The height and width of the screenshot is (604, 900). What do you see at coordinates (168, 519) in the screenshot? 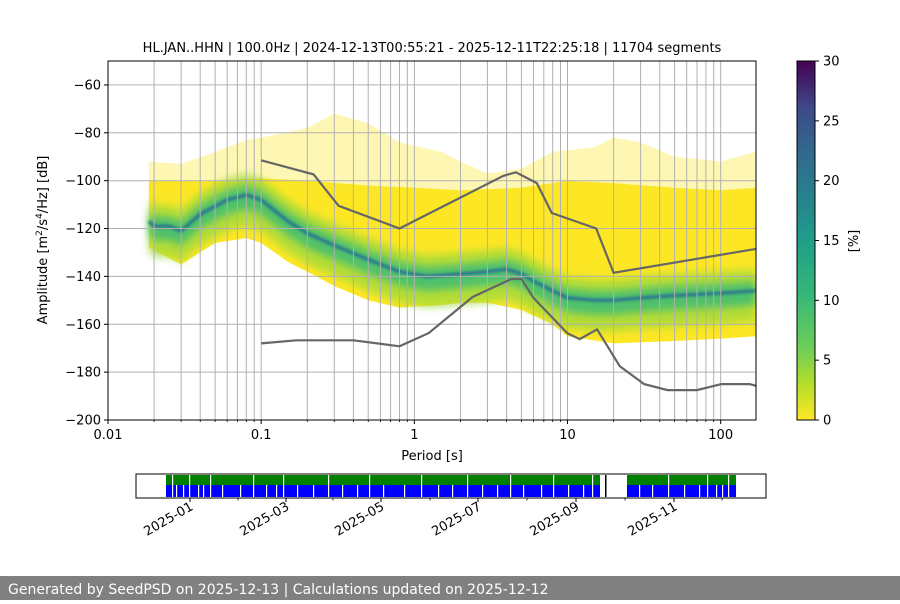
I see `date-tick-label: 2025-01` at bounding box center [168, 519].